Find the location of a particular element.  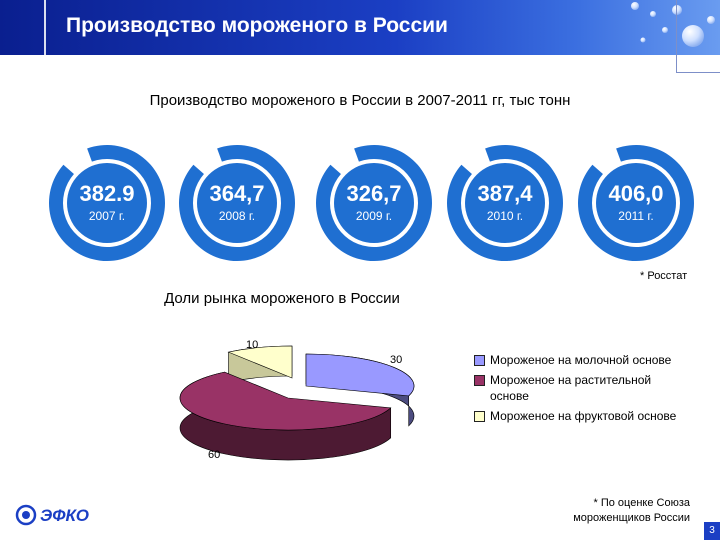

production-year: 2009 г. is located at coordinates (374, 216).